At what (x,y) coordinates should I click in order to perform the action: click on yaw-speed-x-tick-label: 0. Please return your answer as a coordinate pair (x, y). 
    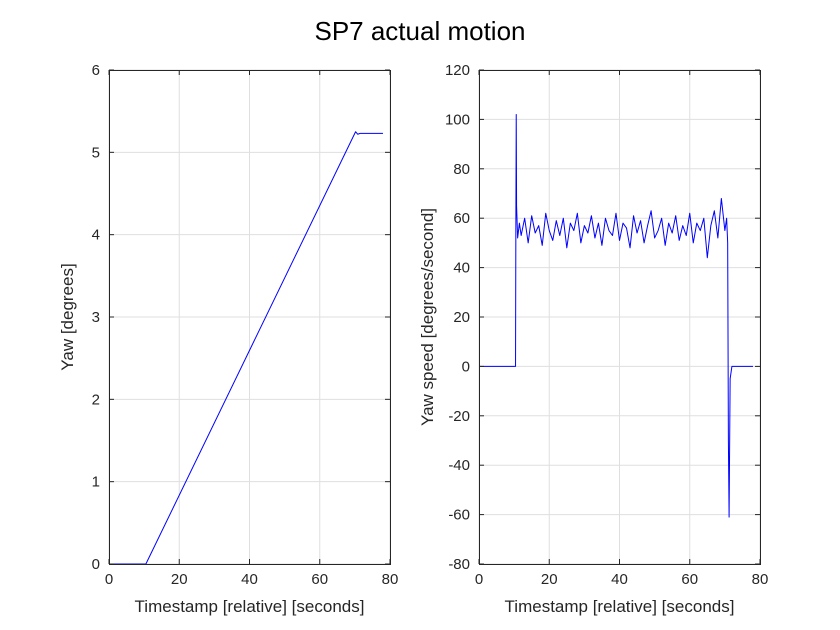
    Looking at the image, I should click on (479, 579).